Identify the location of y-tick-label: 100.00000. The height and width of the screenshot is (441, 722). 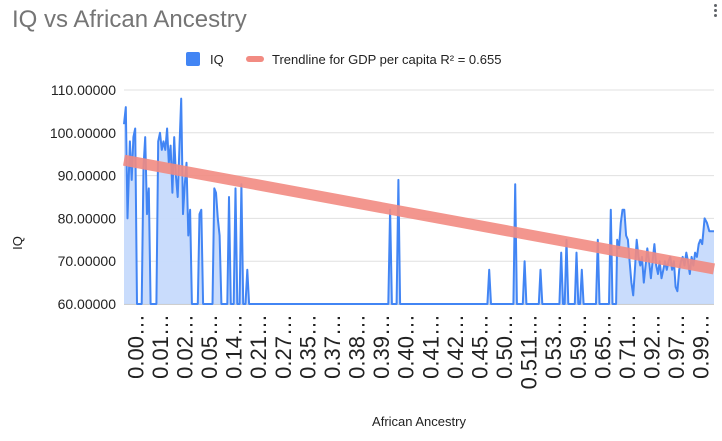
(83, 133).